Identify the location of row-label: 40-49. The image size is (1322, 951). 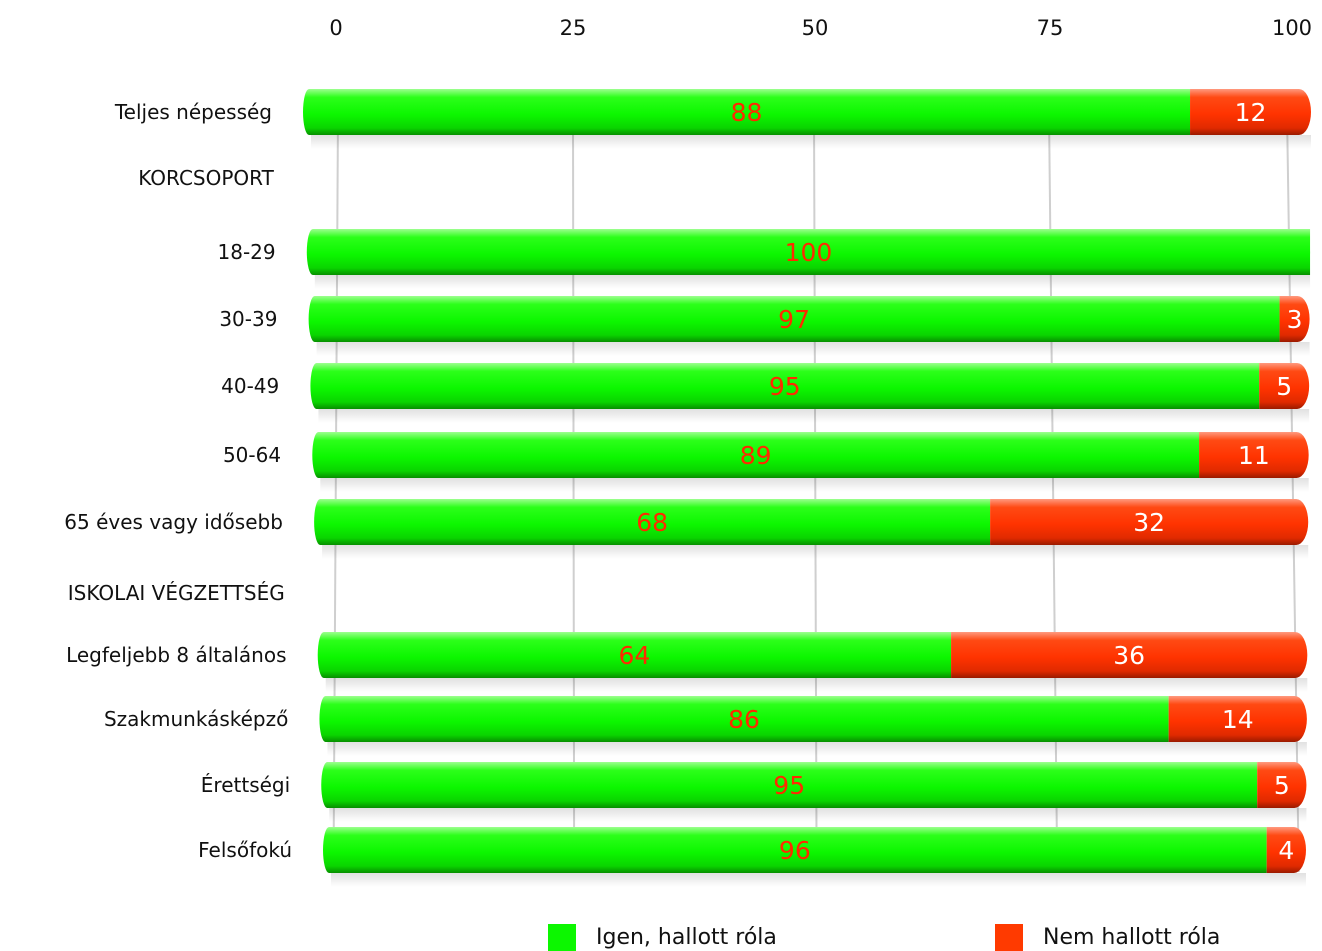
(250, 386).